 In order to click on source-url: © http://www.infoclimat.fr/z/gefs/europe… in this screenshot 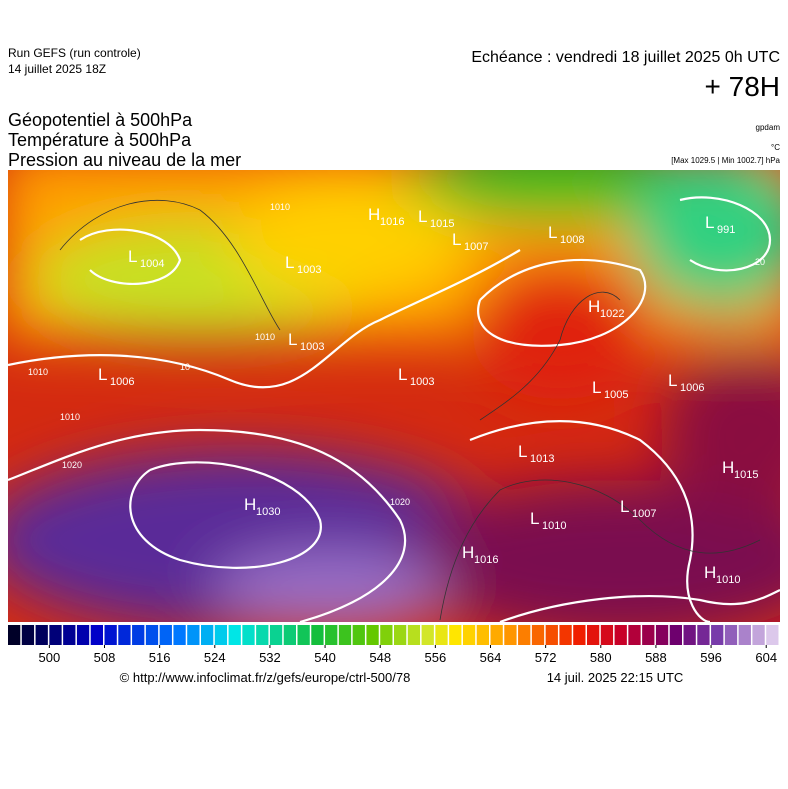, I will do `click(265, 677)`.